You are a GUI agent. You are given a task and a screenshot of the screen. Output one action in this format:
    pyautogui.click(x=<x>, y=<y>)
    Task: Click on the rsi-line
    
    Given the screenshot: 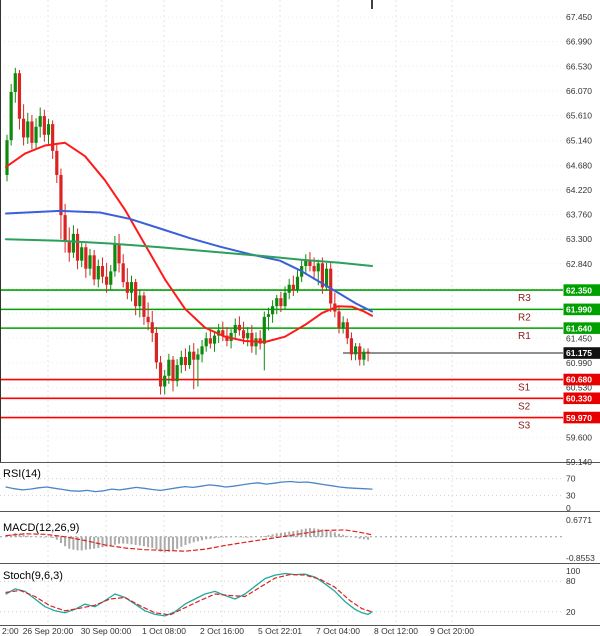 What is the action you would take?
    pyautogui.click(x=189, y=486)
    